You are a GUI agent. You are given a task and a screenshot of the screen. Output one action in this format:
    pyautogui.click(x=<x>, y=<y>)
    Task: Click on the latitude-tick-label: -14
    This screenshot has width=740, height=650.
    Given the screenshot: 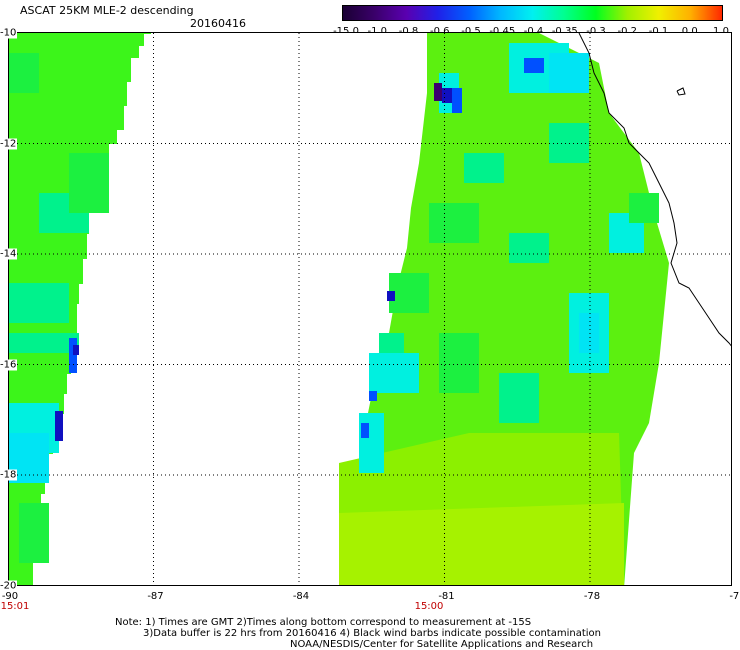 What is the action you would take?
    pyautogui.click(x=9, y=254)
    